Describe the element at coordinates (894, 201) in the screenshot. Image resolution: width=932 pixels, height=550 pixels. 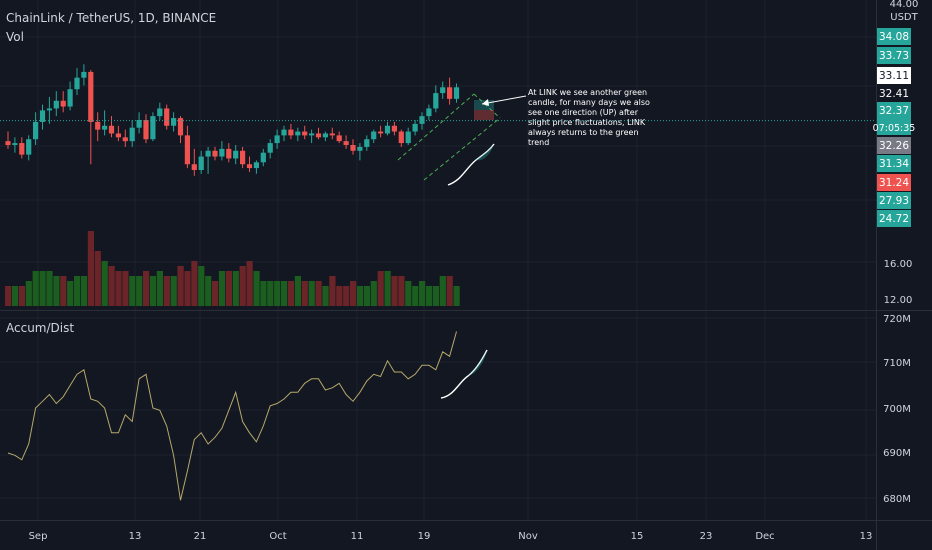
I see `price-label: 27.93` at that location.